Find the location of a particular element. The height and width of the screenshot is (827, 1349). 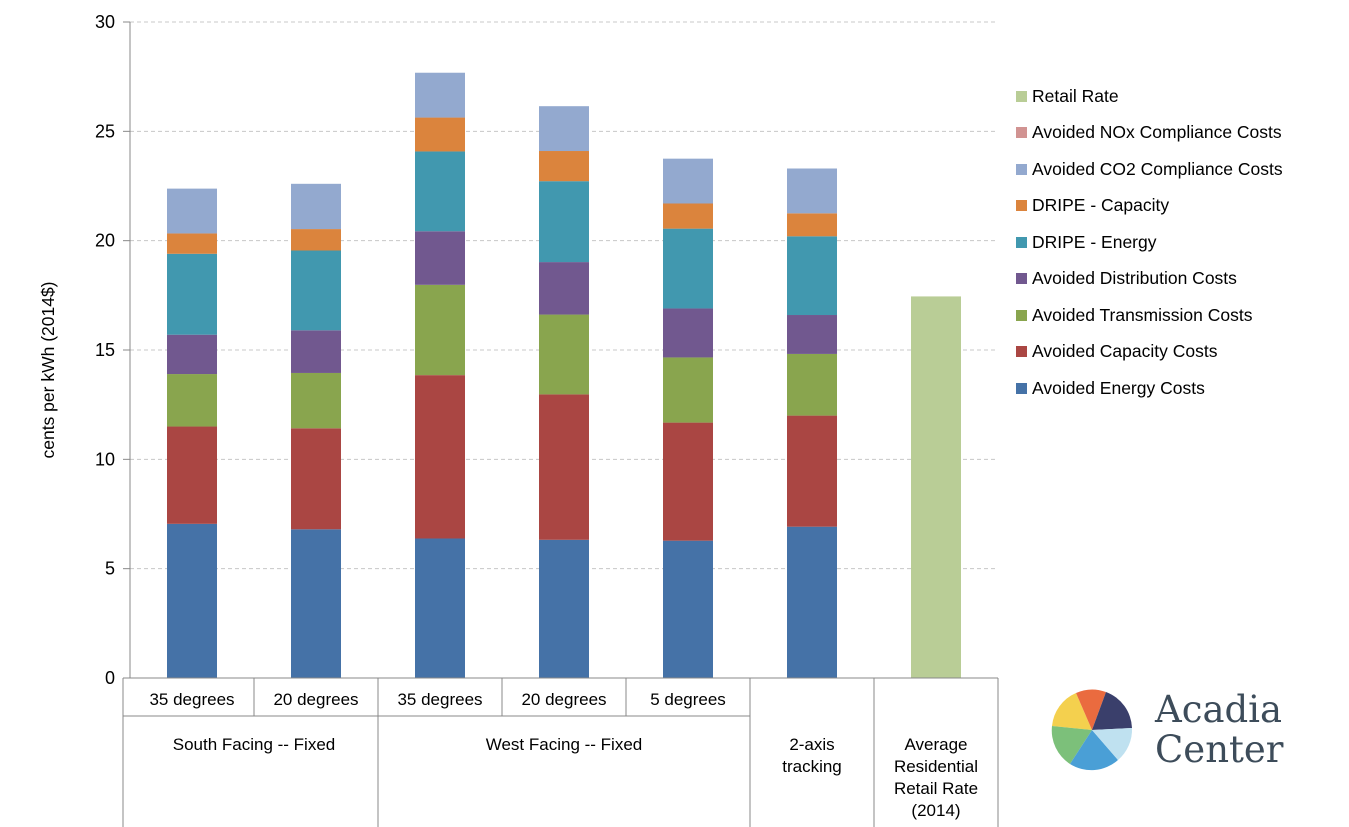

legend-label: Avoided Distribution Costs is located at coordinates (1134, 278).